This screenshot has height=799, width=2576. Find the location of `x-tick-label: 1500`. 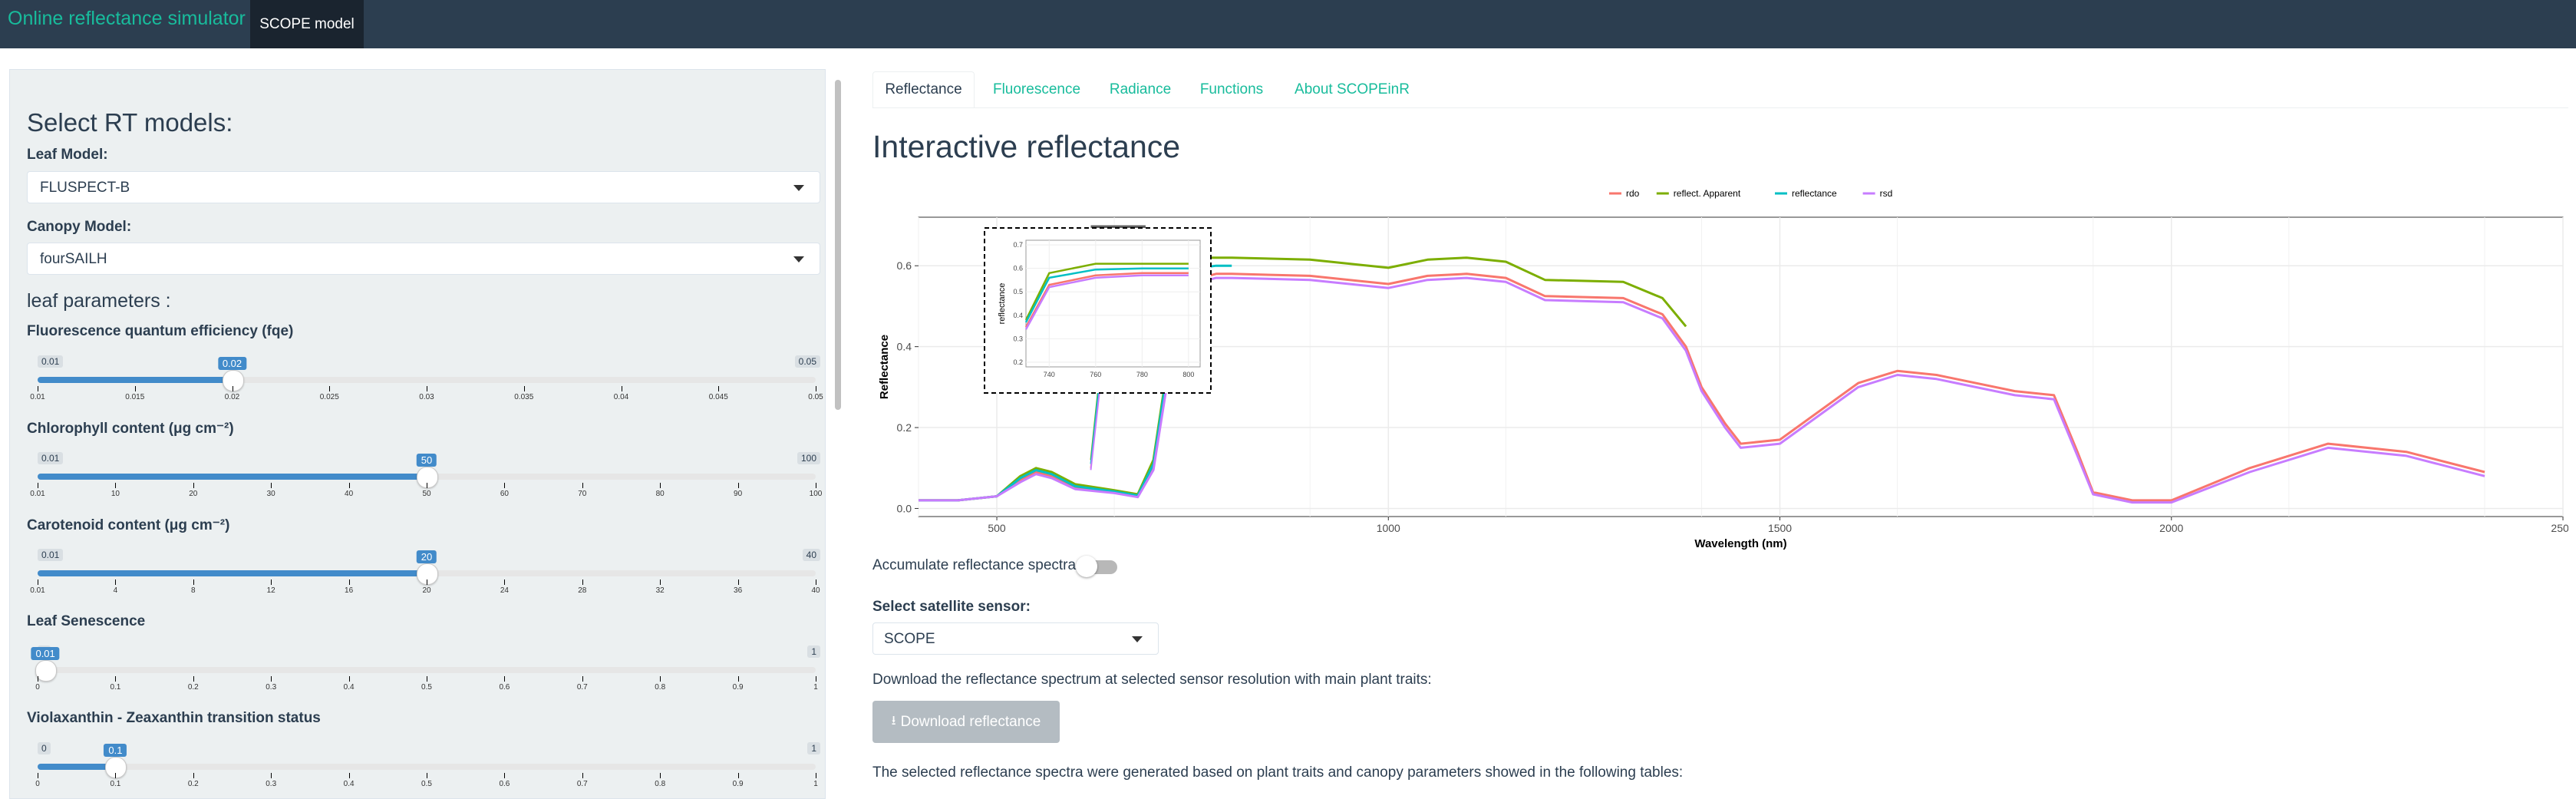

x-tick-label: 1500 is located at coordinates (1780, 528).